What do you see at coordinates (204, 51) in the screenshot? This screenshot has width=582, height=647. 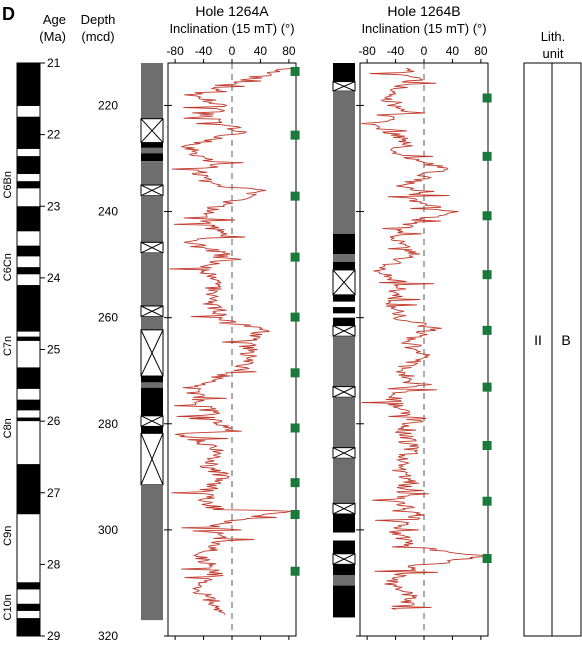 I see `hole-a-x-tick-label: -40` at bounding box center [204, 51].